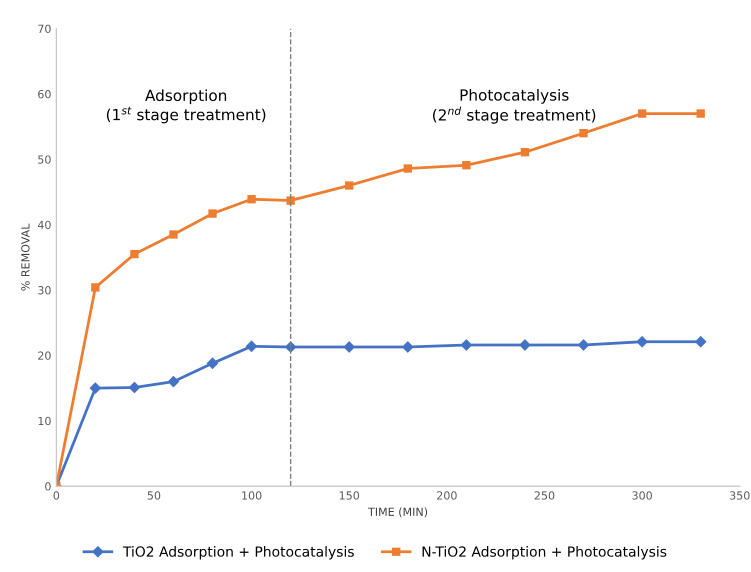 Image resolution: width=751 pixels, height=572 pixels. Describe the element at coordinates (398, 512) in the screenshot. I see `x-axis-title: TIME (MIN)` at that location.